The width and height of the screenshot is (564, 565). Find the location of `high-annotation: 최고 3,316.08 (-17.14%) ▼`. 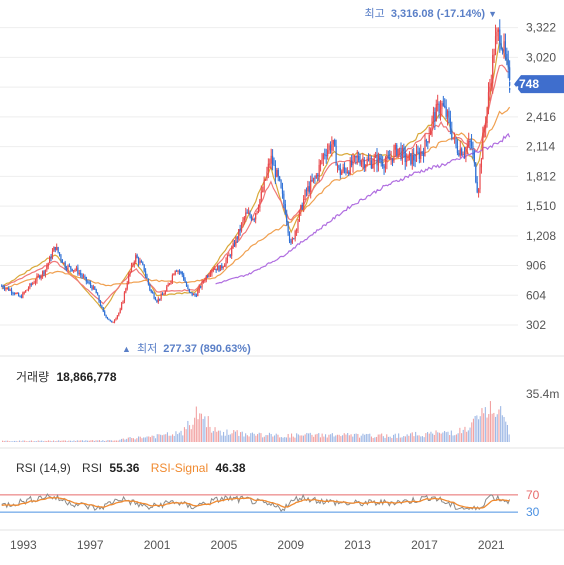

high-annotation: 최고 3,316.08 (-17.14%) ▼ is located at coordinates (431, 13).